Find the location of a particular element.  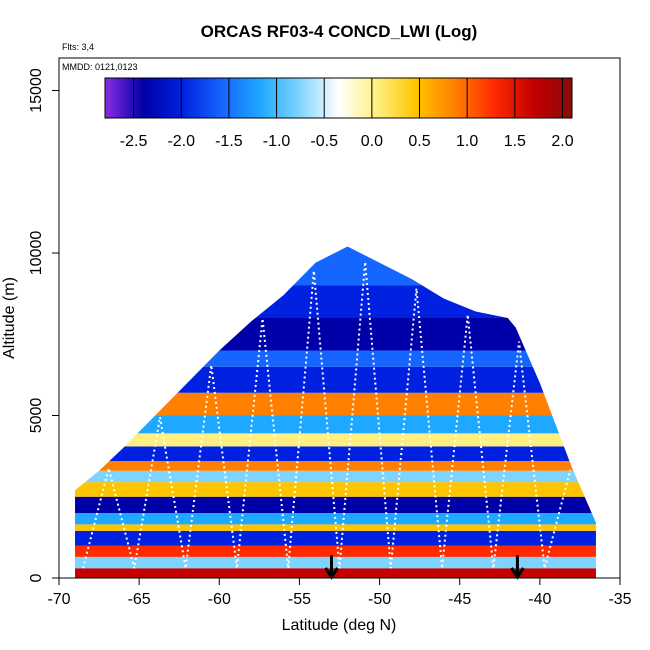

y-tick-label: 10000 is located at coordinates (36, 253).